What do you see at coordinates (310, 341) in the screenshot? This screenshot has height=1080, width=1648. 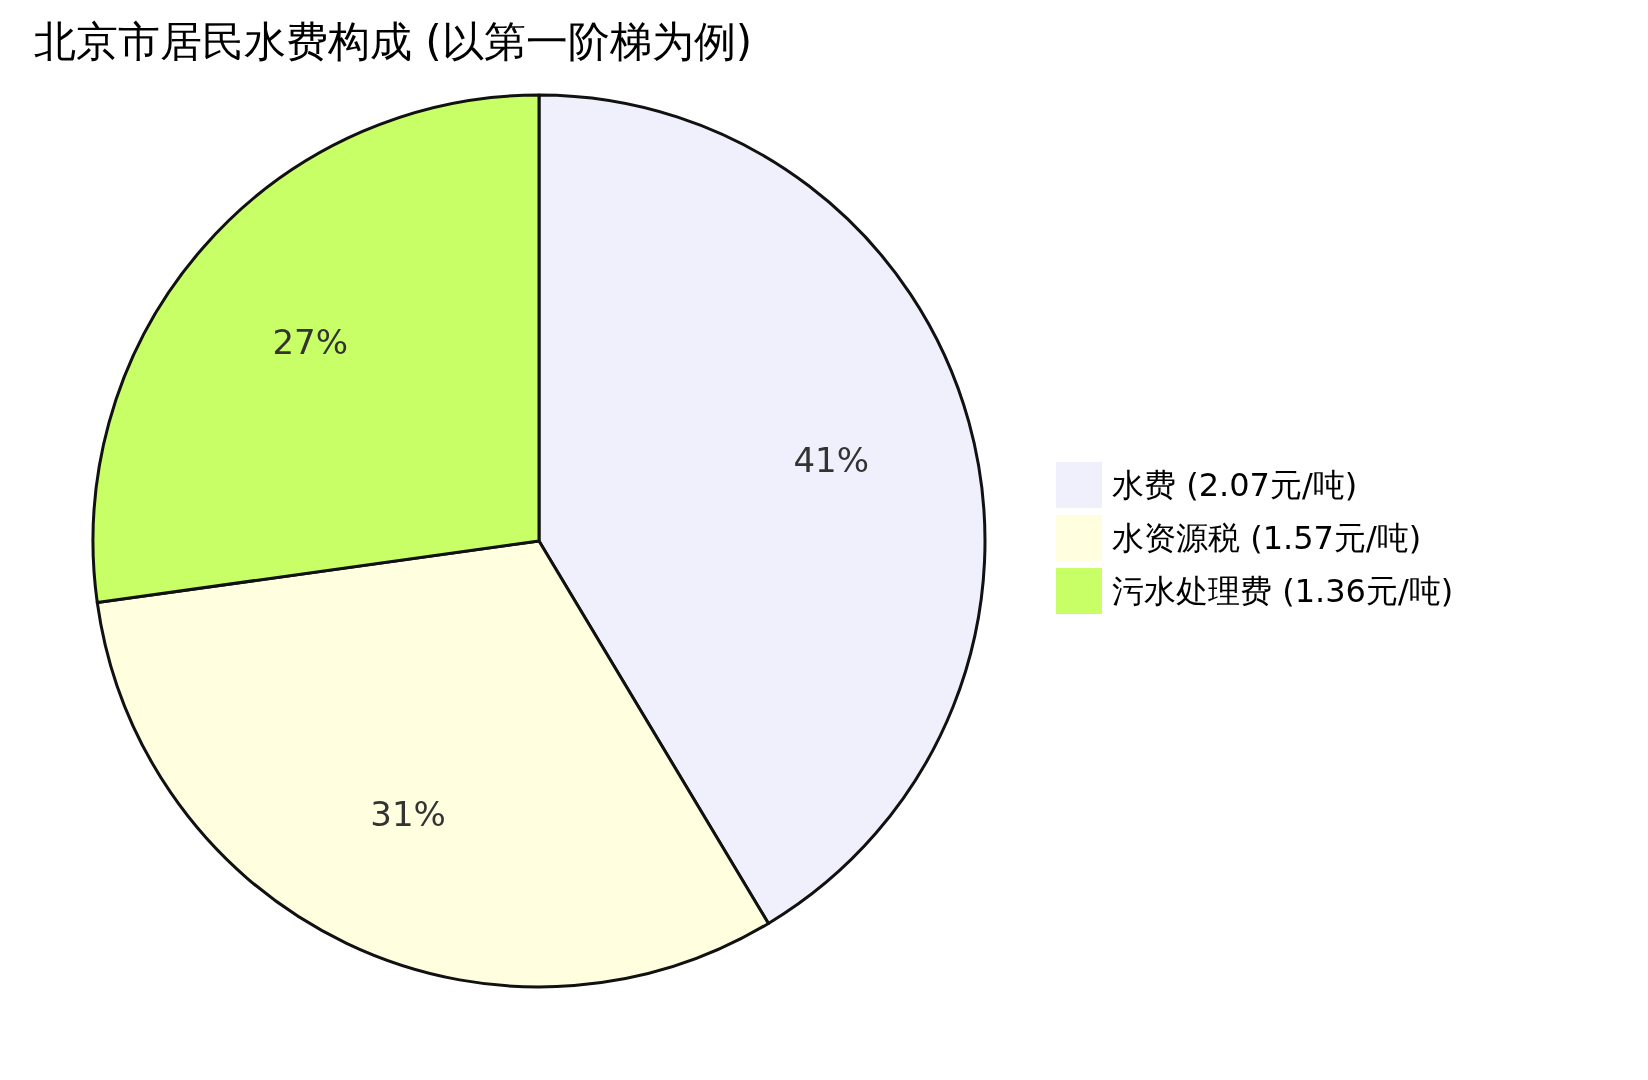 I see `data-label: 27%` at bounding box center [310, 341].